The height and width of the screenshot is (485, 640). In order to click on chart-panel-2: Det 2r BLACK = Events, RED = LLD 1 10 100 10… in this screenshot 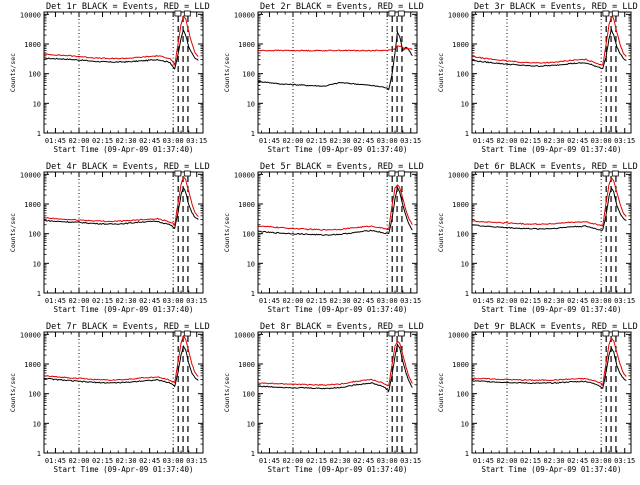, I will do `click(323, 78)`.